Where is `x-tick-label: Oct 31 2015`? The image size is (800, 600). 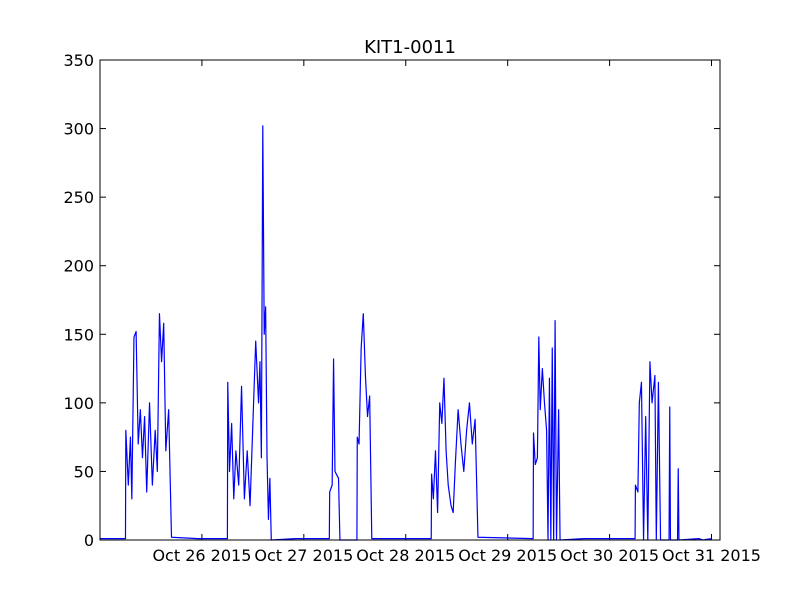 x-tick-label: Oct 31 2015 is located at coordinates (711, 555).